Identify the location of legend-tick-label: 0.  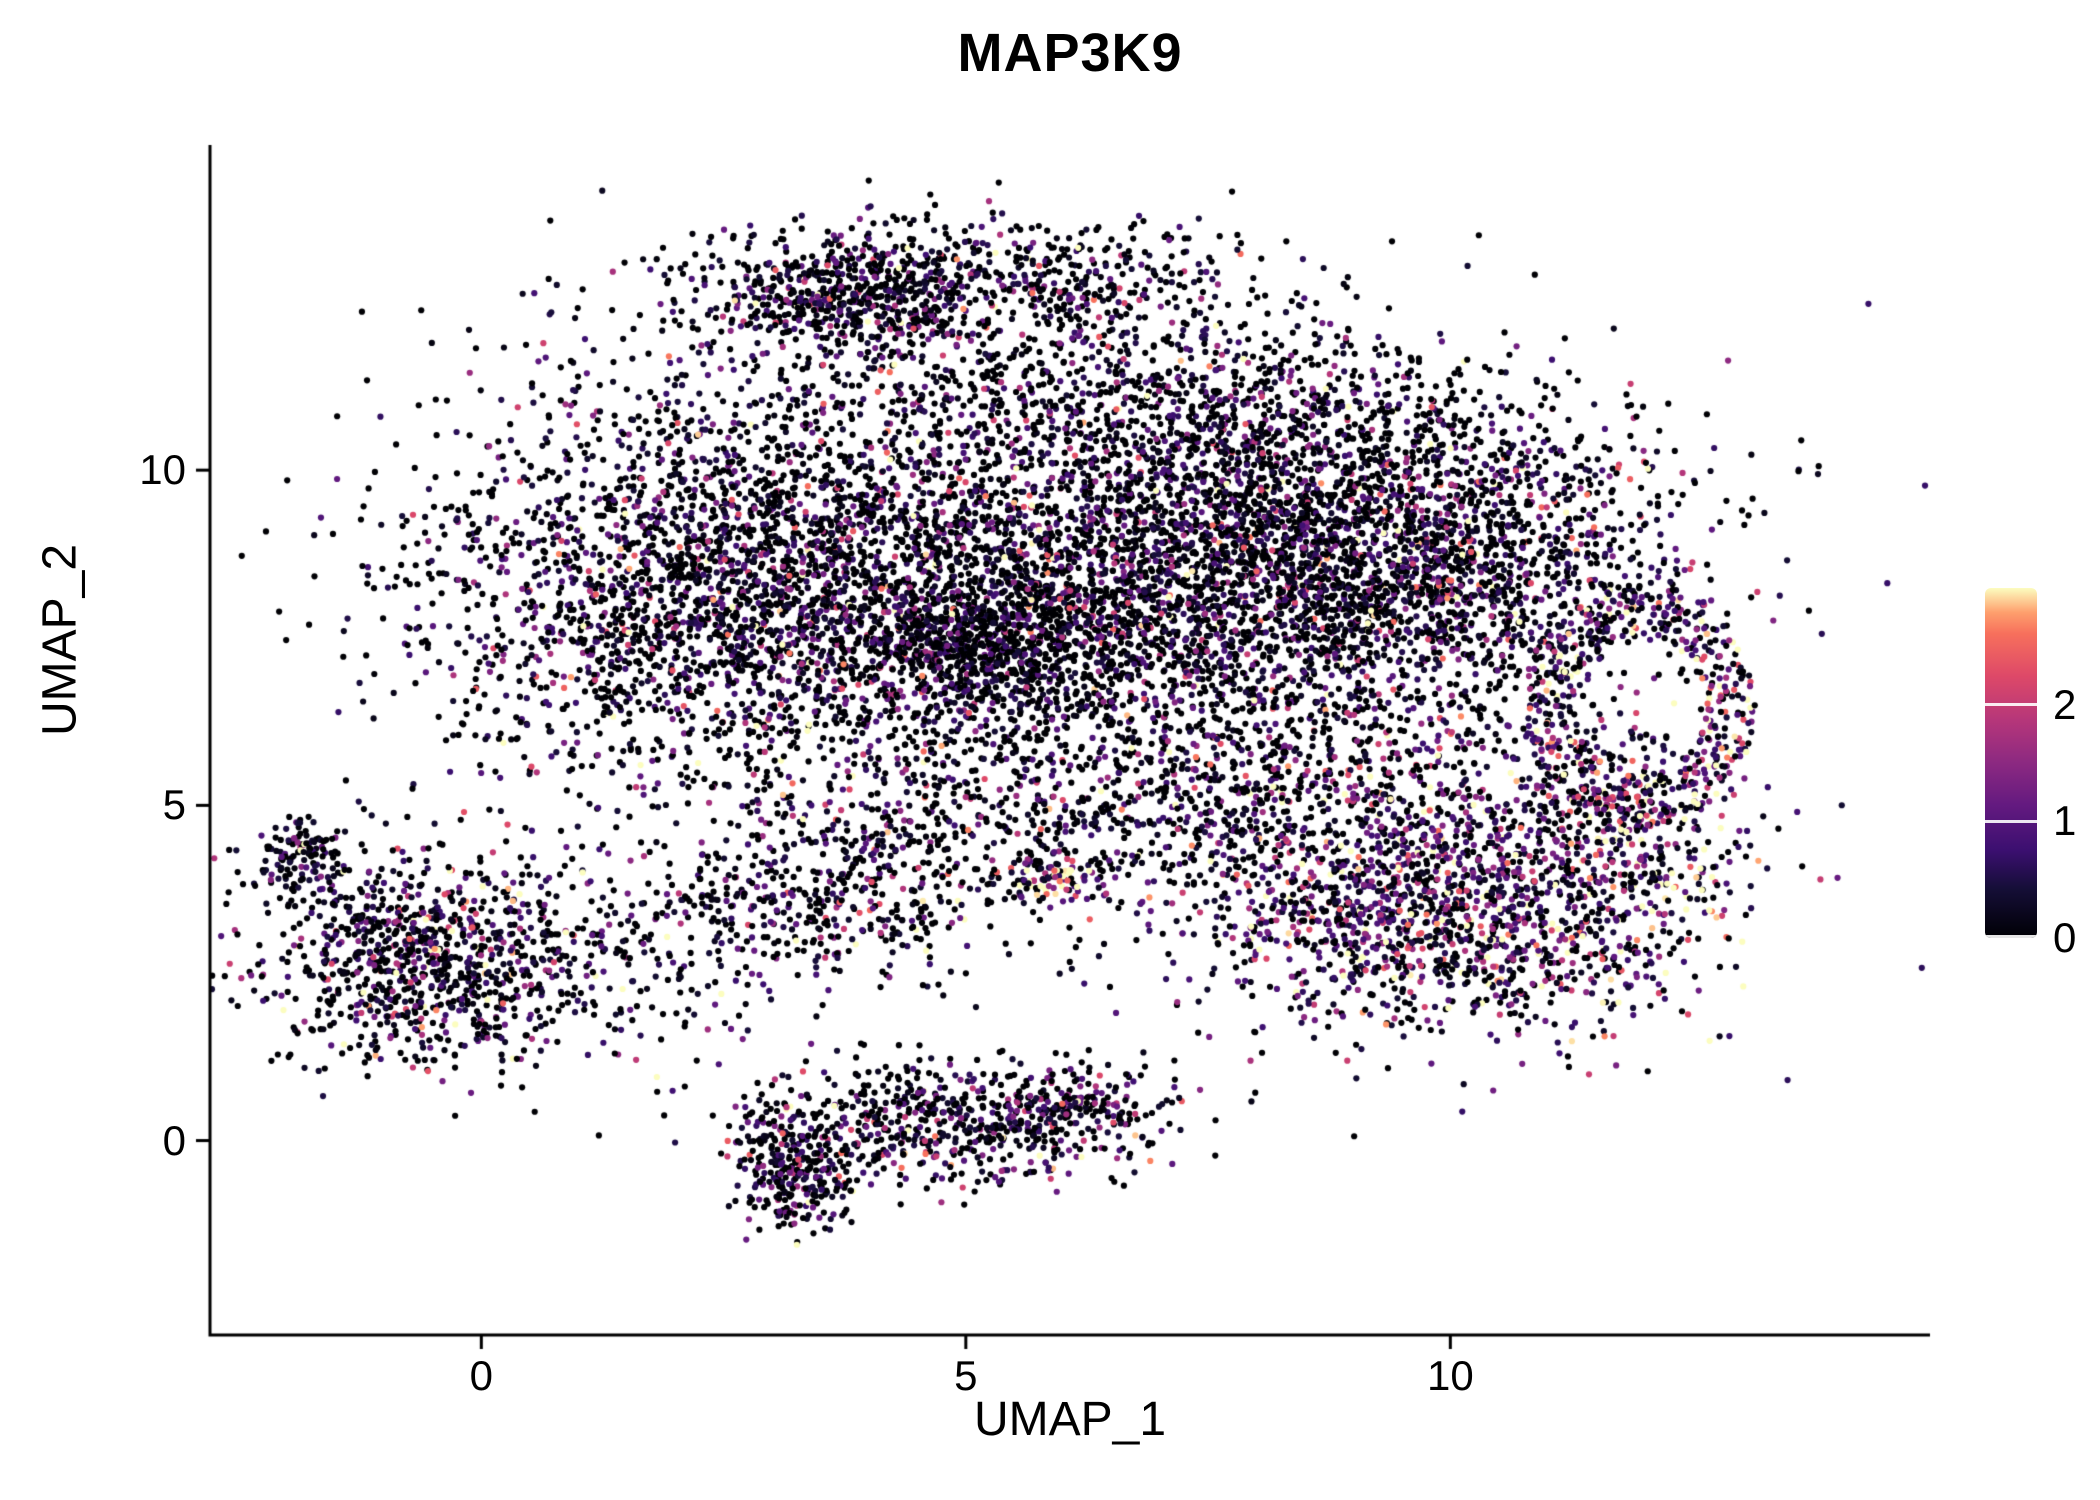
(2065, 937).